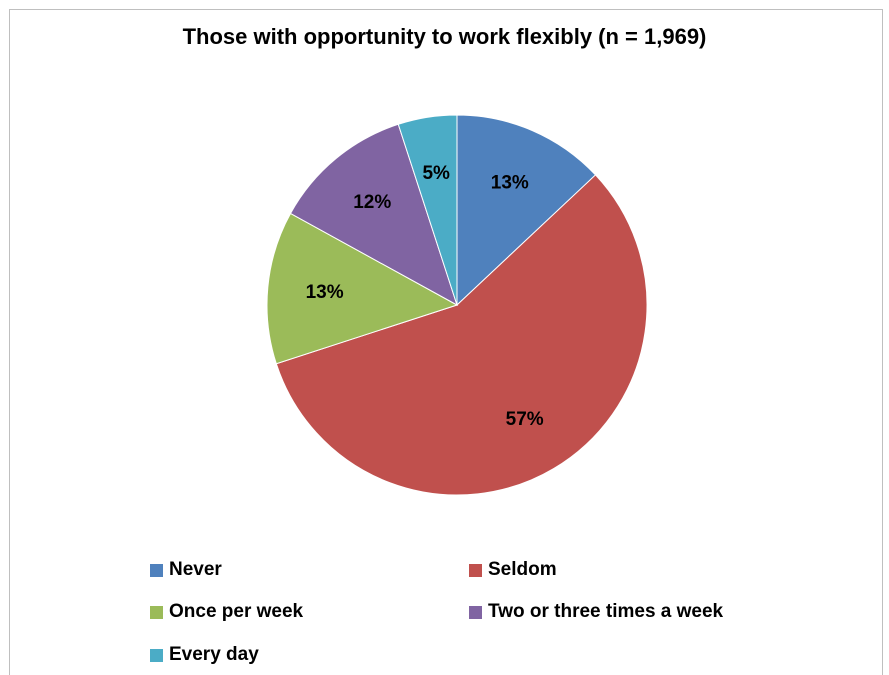  Describe the element at coordinates (475, 570) in the screenshot. I see `legend-swatch-seldom` at that location.